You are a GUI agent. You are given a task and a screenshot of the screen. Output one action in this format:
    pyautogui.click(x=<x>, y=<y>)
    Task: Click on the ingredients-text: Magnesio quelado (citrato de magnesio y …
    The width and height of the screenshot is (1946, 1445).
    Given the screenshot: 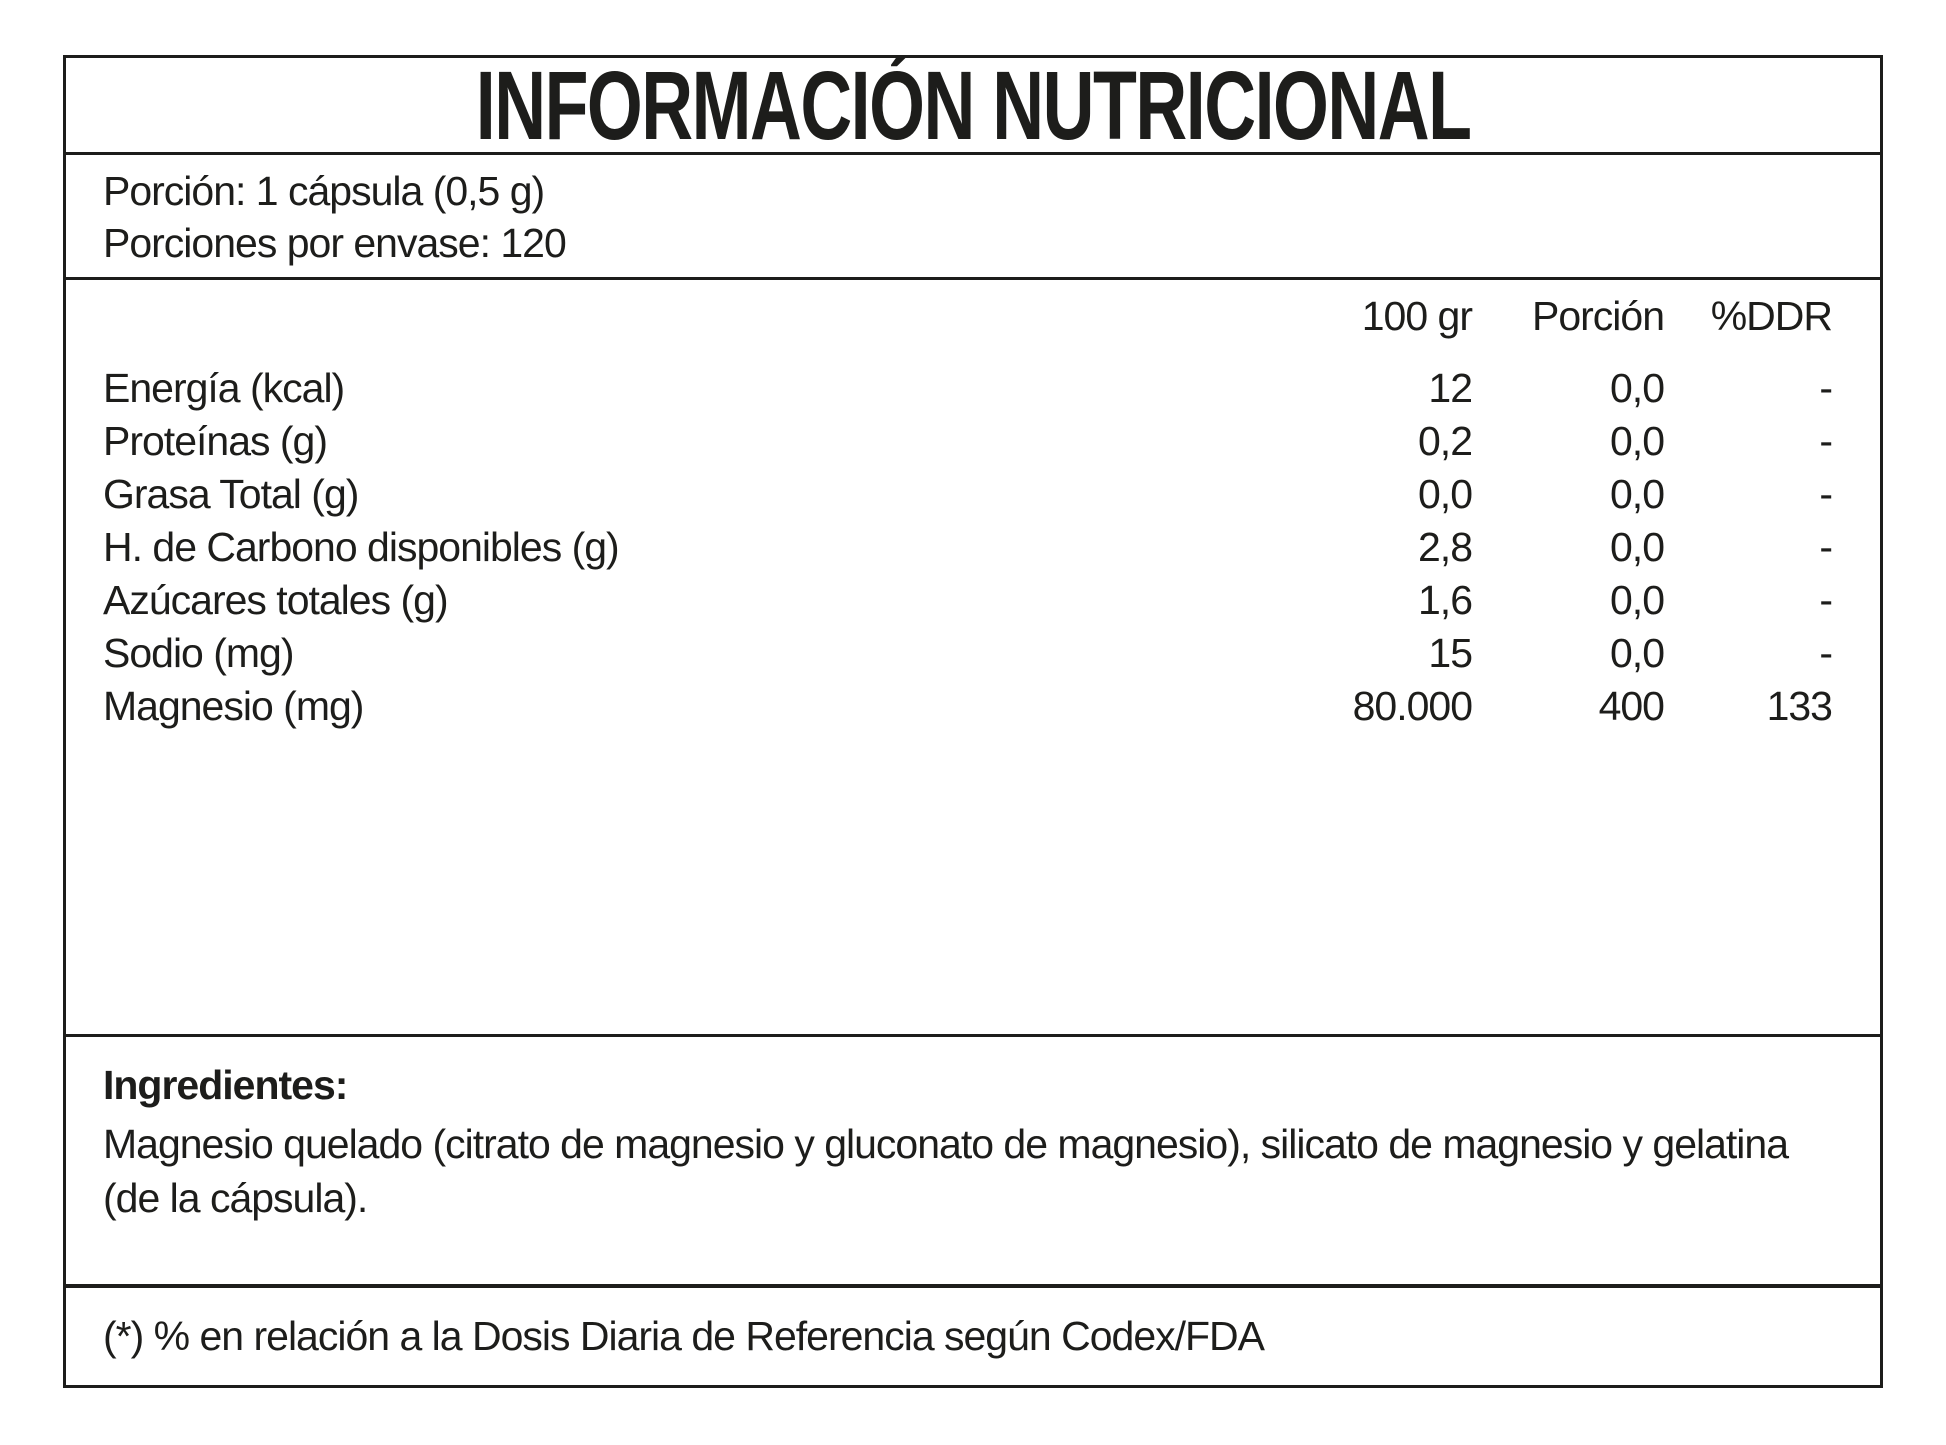 What is the action you would take?
    pyautogui.click(x=946, y=1171)
    